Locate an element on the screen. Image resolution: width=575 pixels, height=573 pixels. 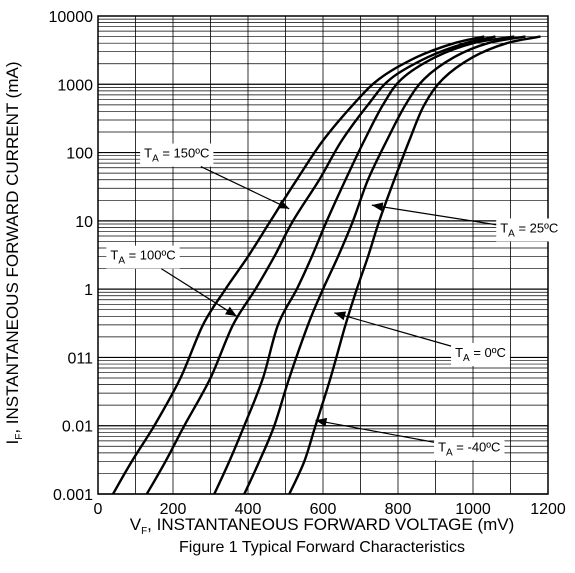
y-axis-label: IF, INSTANTANEOUS FORWARD CURRENT (mA) is located at coordinates (14, 253).